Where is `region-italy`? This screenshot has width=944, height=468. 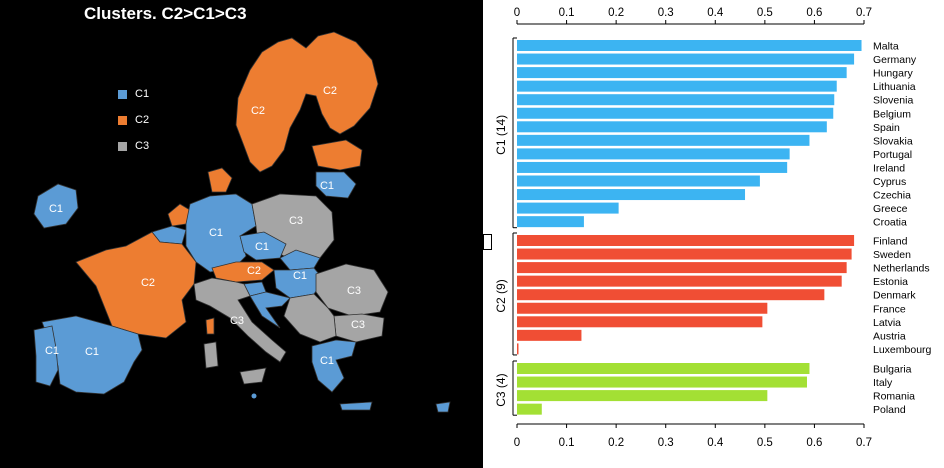 region-italy is located at coordinates (240, 320).